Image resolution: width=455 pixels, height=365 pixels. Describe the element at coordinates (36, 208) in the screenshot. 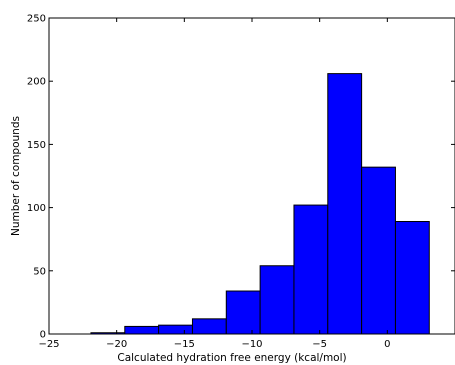

I see `y-tick-label: 100` at that location.